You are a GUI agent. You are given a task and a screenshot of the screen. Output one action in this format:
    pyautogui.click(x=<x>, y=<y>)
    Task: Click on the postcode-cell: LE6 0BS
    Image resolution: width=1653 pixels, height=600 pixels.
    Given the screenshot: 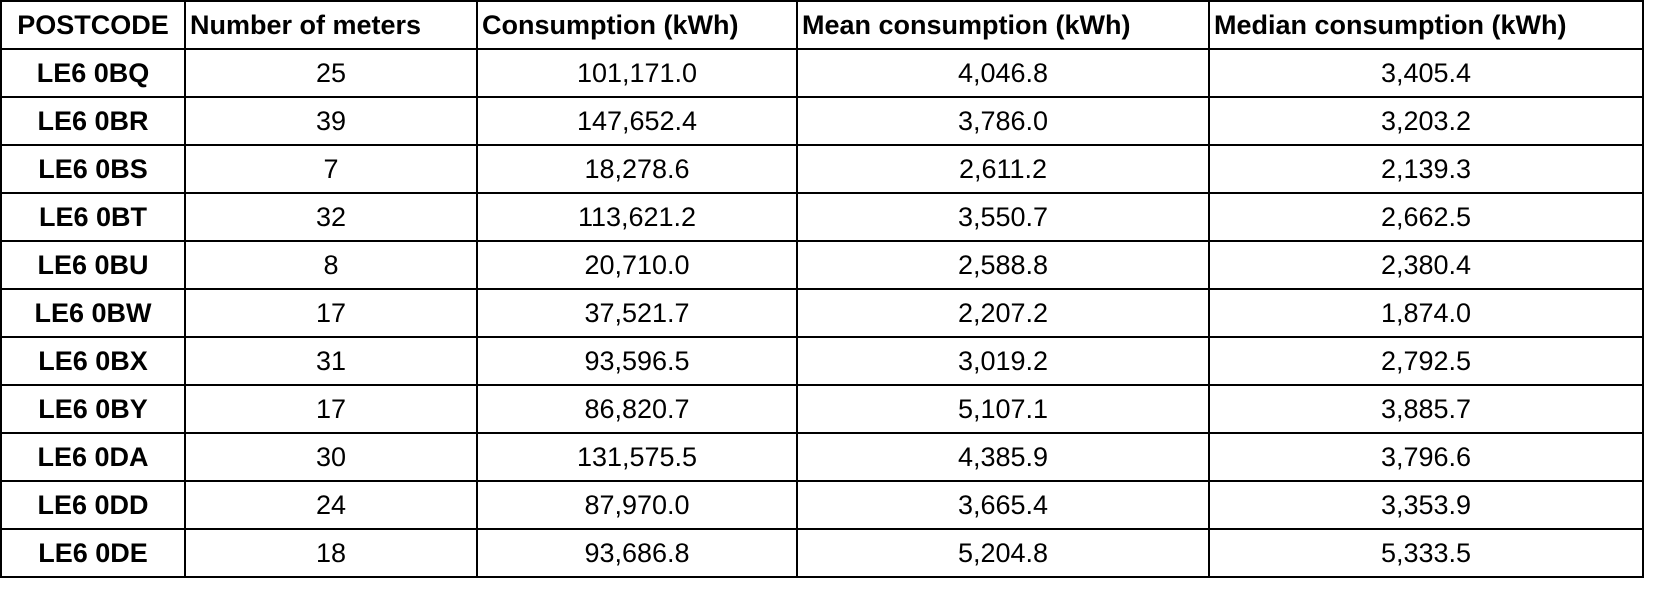 What is the action you would take?
    pyautogui.click(x=93, y=169)
    